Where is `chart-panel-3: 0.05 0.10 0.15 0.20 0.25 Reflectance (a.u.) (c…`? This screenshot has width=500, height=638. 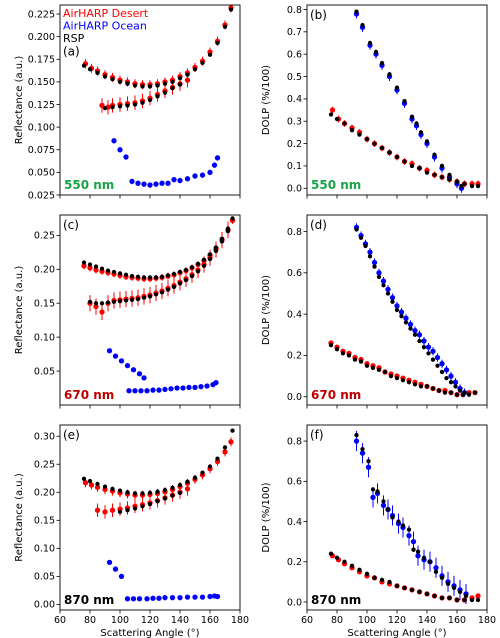 chart-panel-3: 0.05 0.10 0.15 0.20 0.25 Reflectance (a.u.) (c… is located at coordinates (127, 311).